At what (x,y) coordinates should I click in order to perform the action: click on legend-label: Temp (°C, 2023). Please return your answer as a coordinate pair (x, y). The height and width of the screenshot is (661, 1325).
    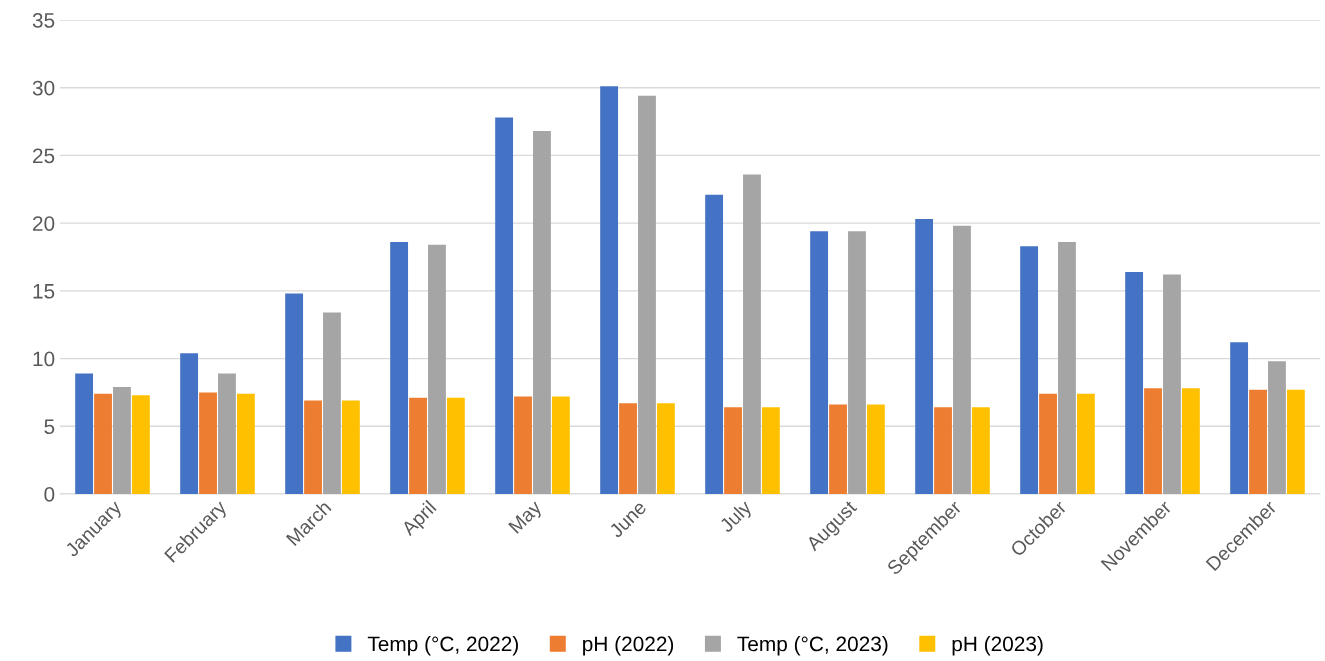
    Looking at the image, I should click on (812, 645).